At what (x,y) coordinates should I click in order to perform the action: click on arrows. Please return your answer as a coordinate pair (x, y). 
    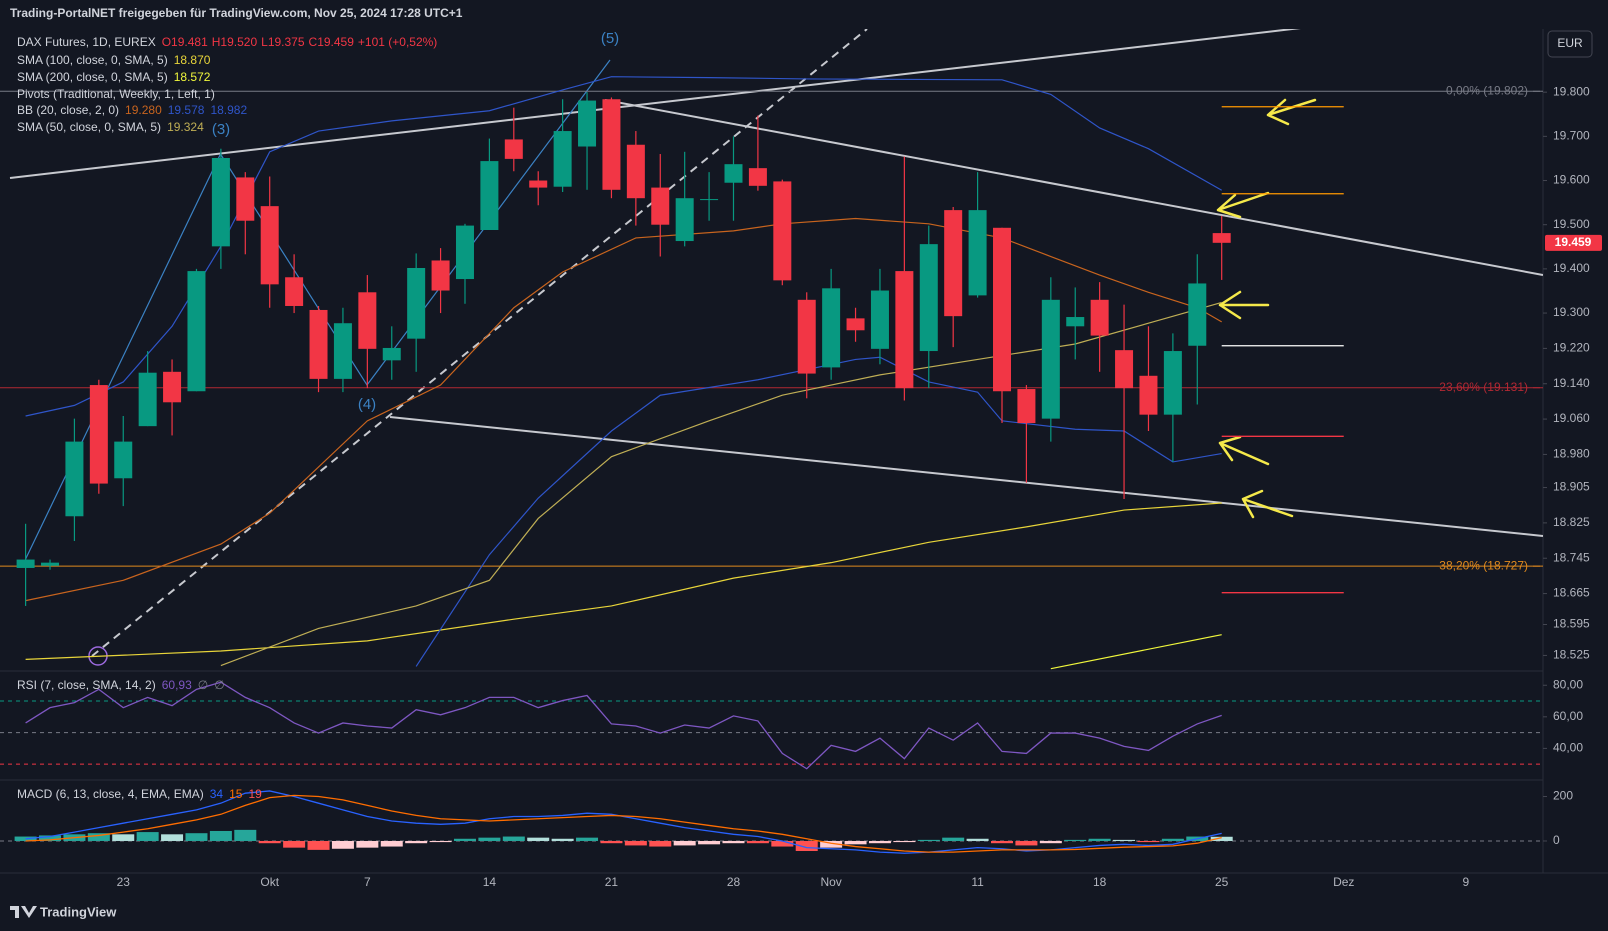
    Looking at the image, I should click on (1266, 308).